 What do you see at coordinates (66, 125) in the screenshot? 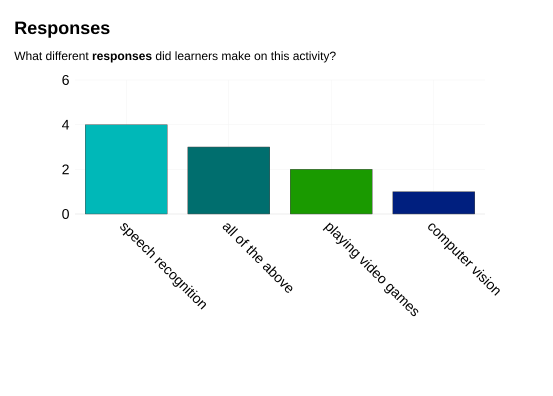
I see `y-tick-label: 4` at bounding box center [66, 125].